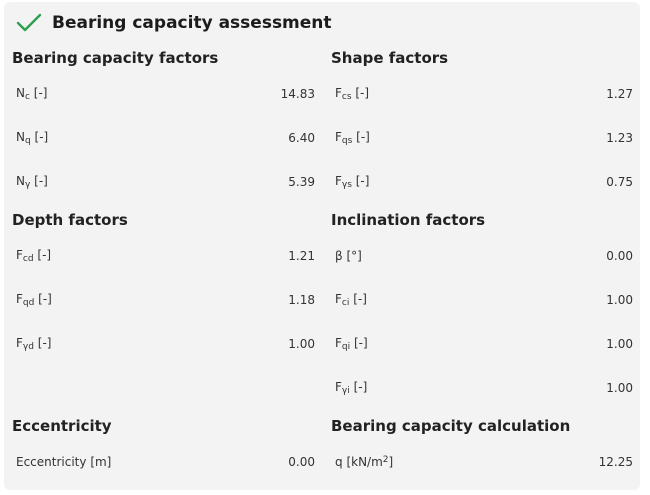 This screenshot has height=495, width=650. Describe the element at coordinates (34, 300) in the screenshot. I see `row-label: Fqd [-]` at that location.